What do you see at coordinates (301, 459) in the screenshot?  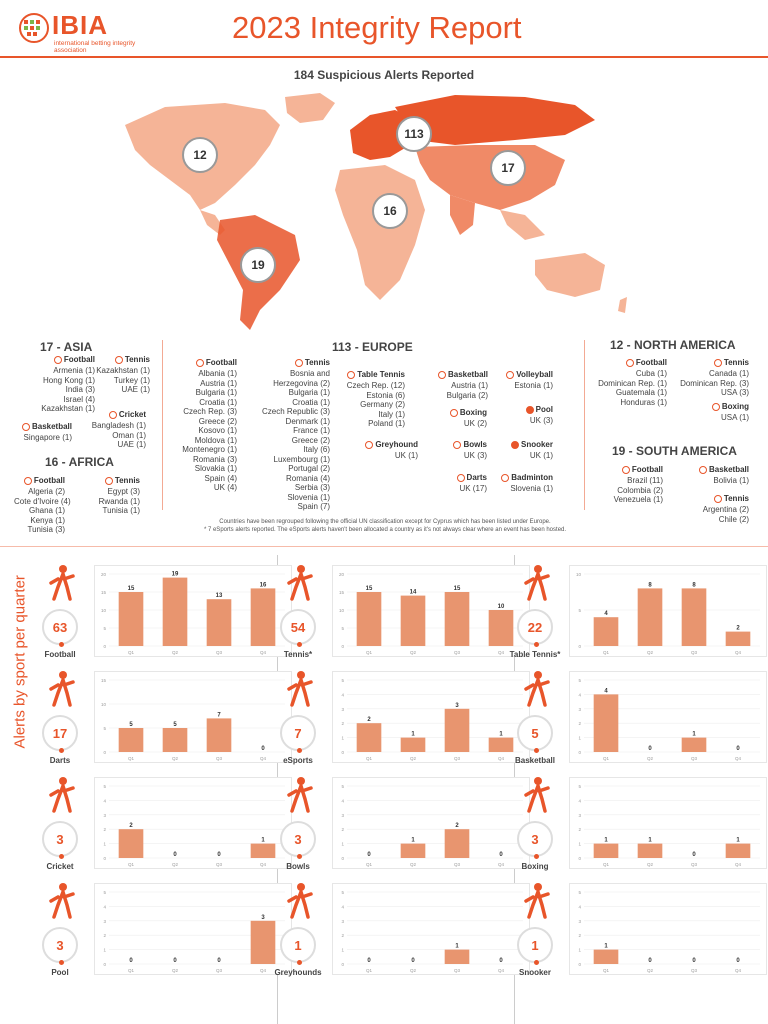 I see `country-count: Luxembourg (1)` at bounding box center [301, 459].